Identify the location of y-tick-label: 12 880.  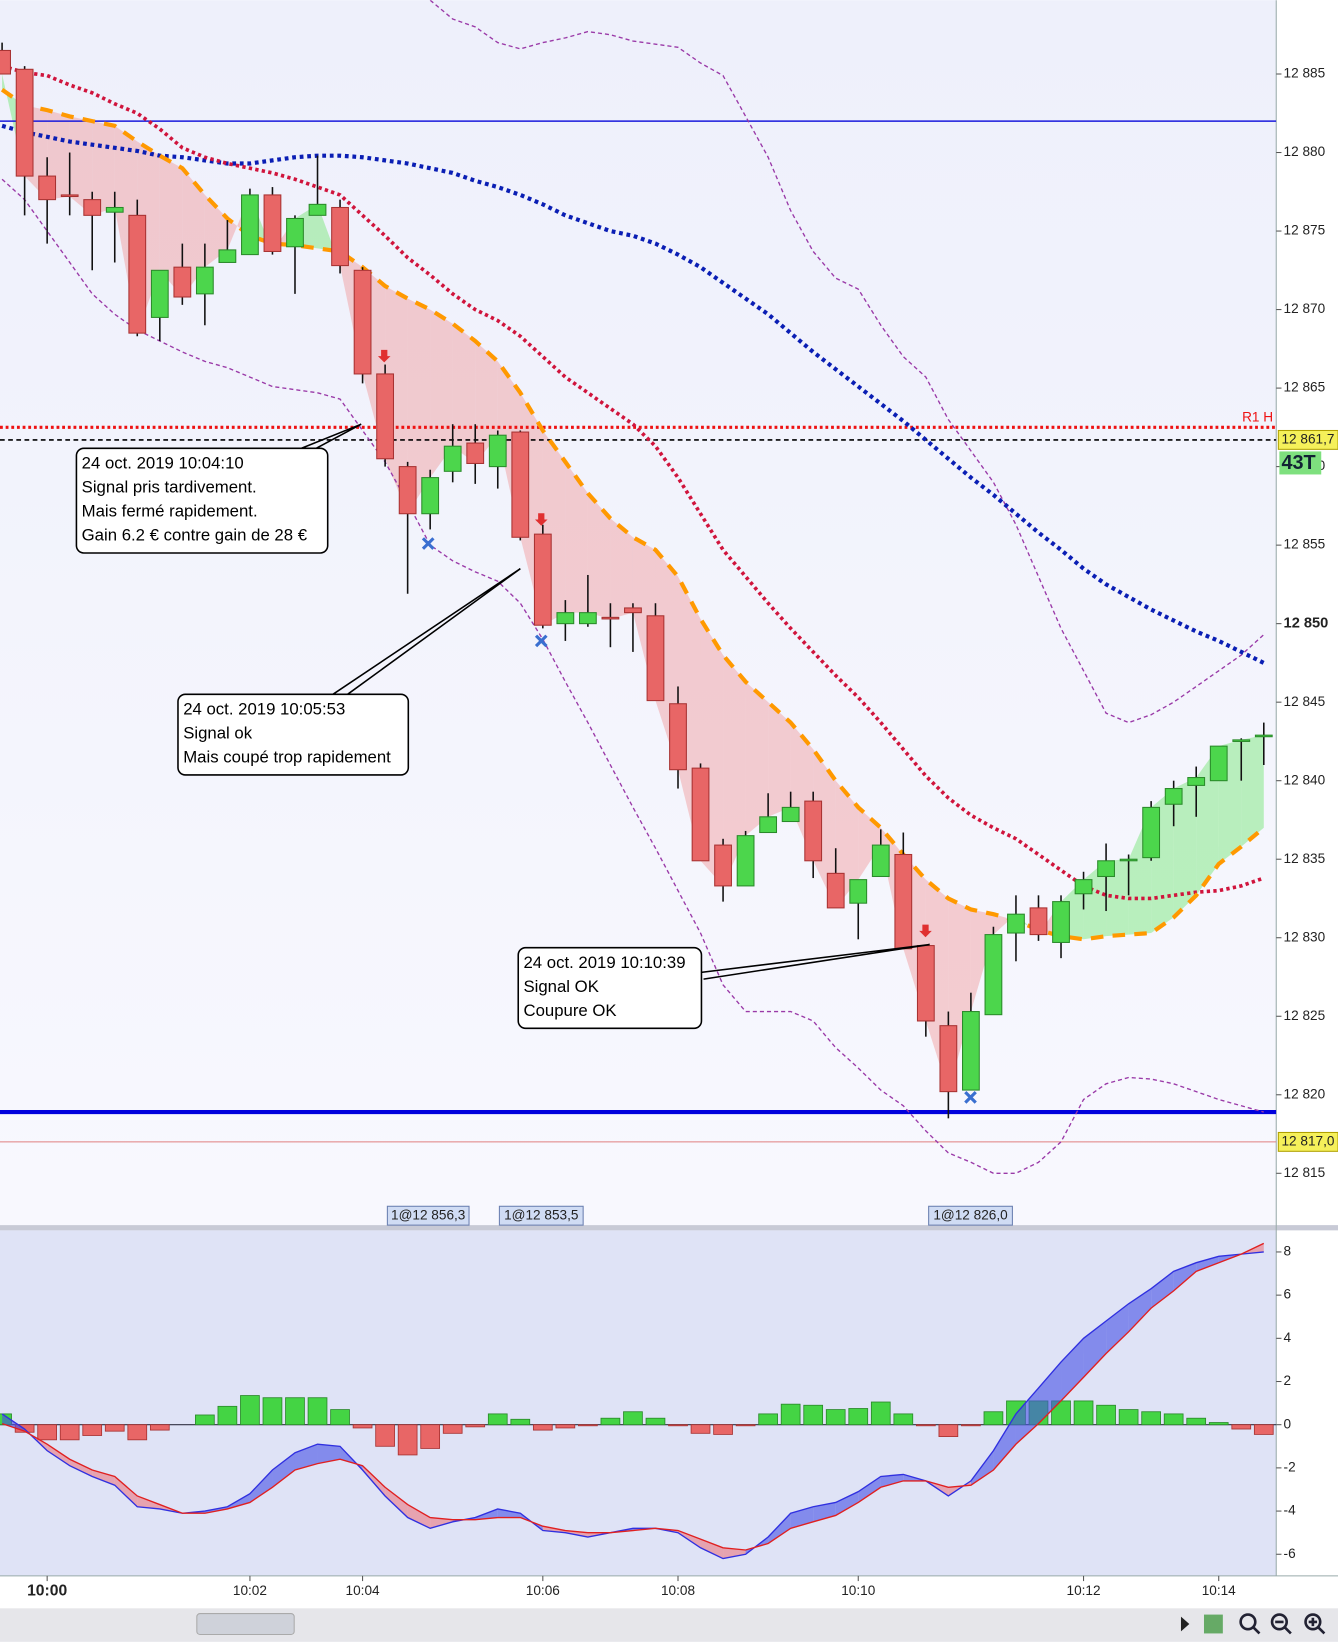
(1305, 151).